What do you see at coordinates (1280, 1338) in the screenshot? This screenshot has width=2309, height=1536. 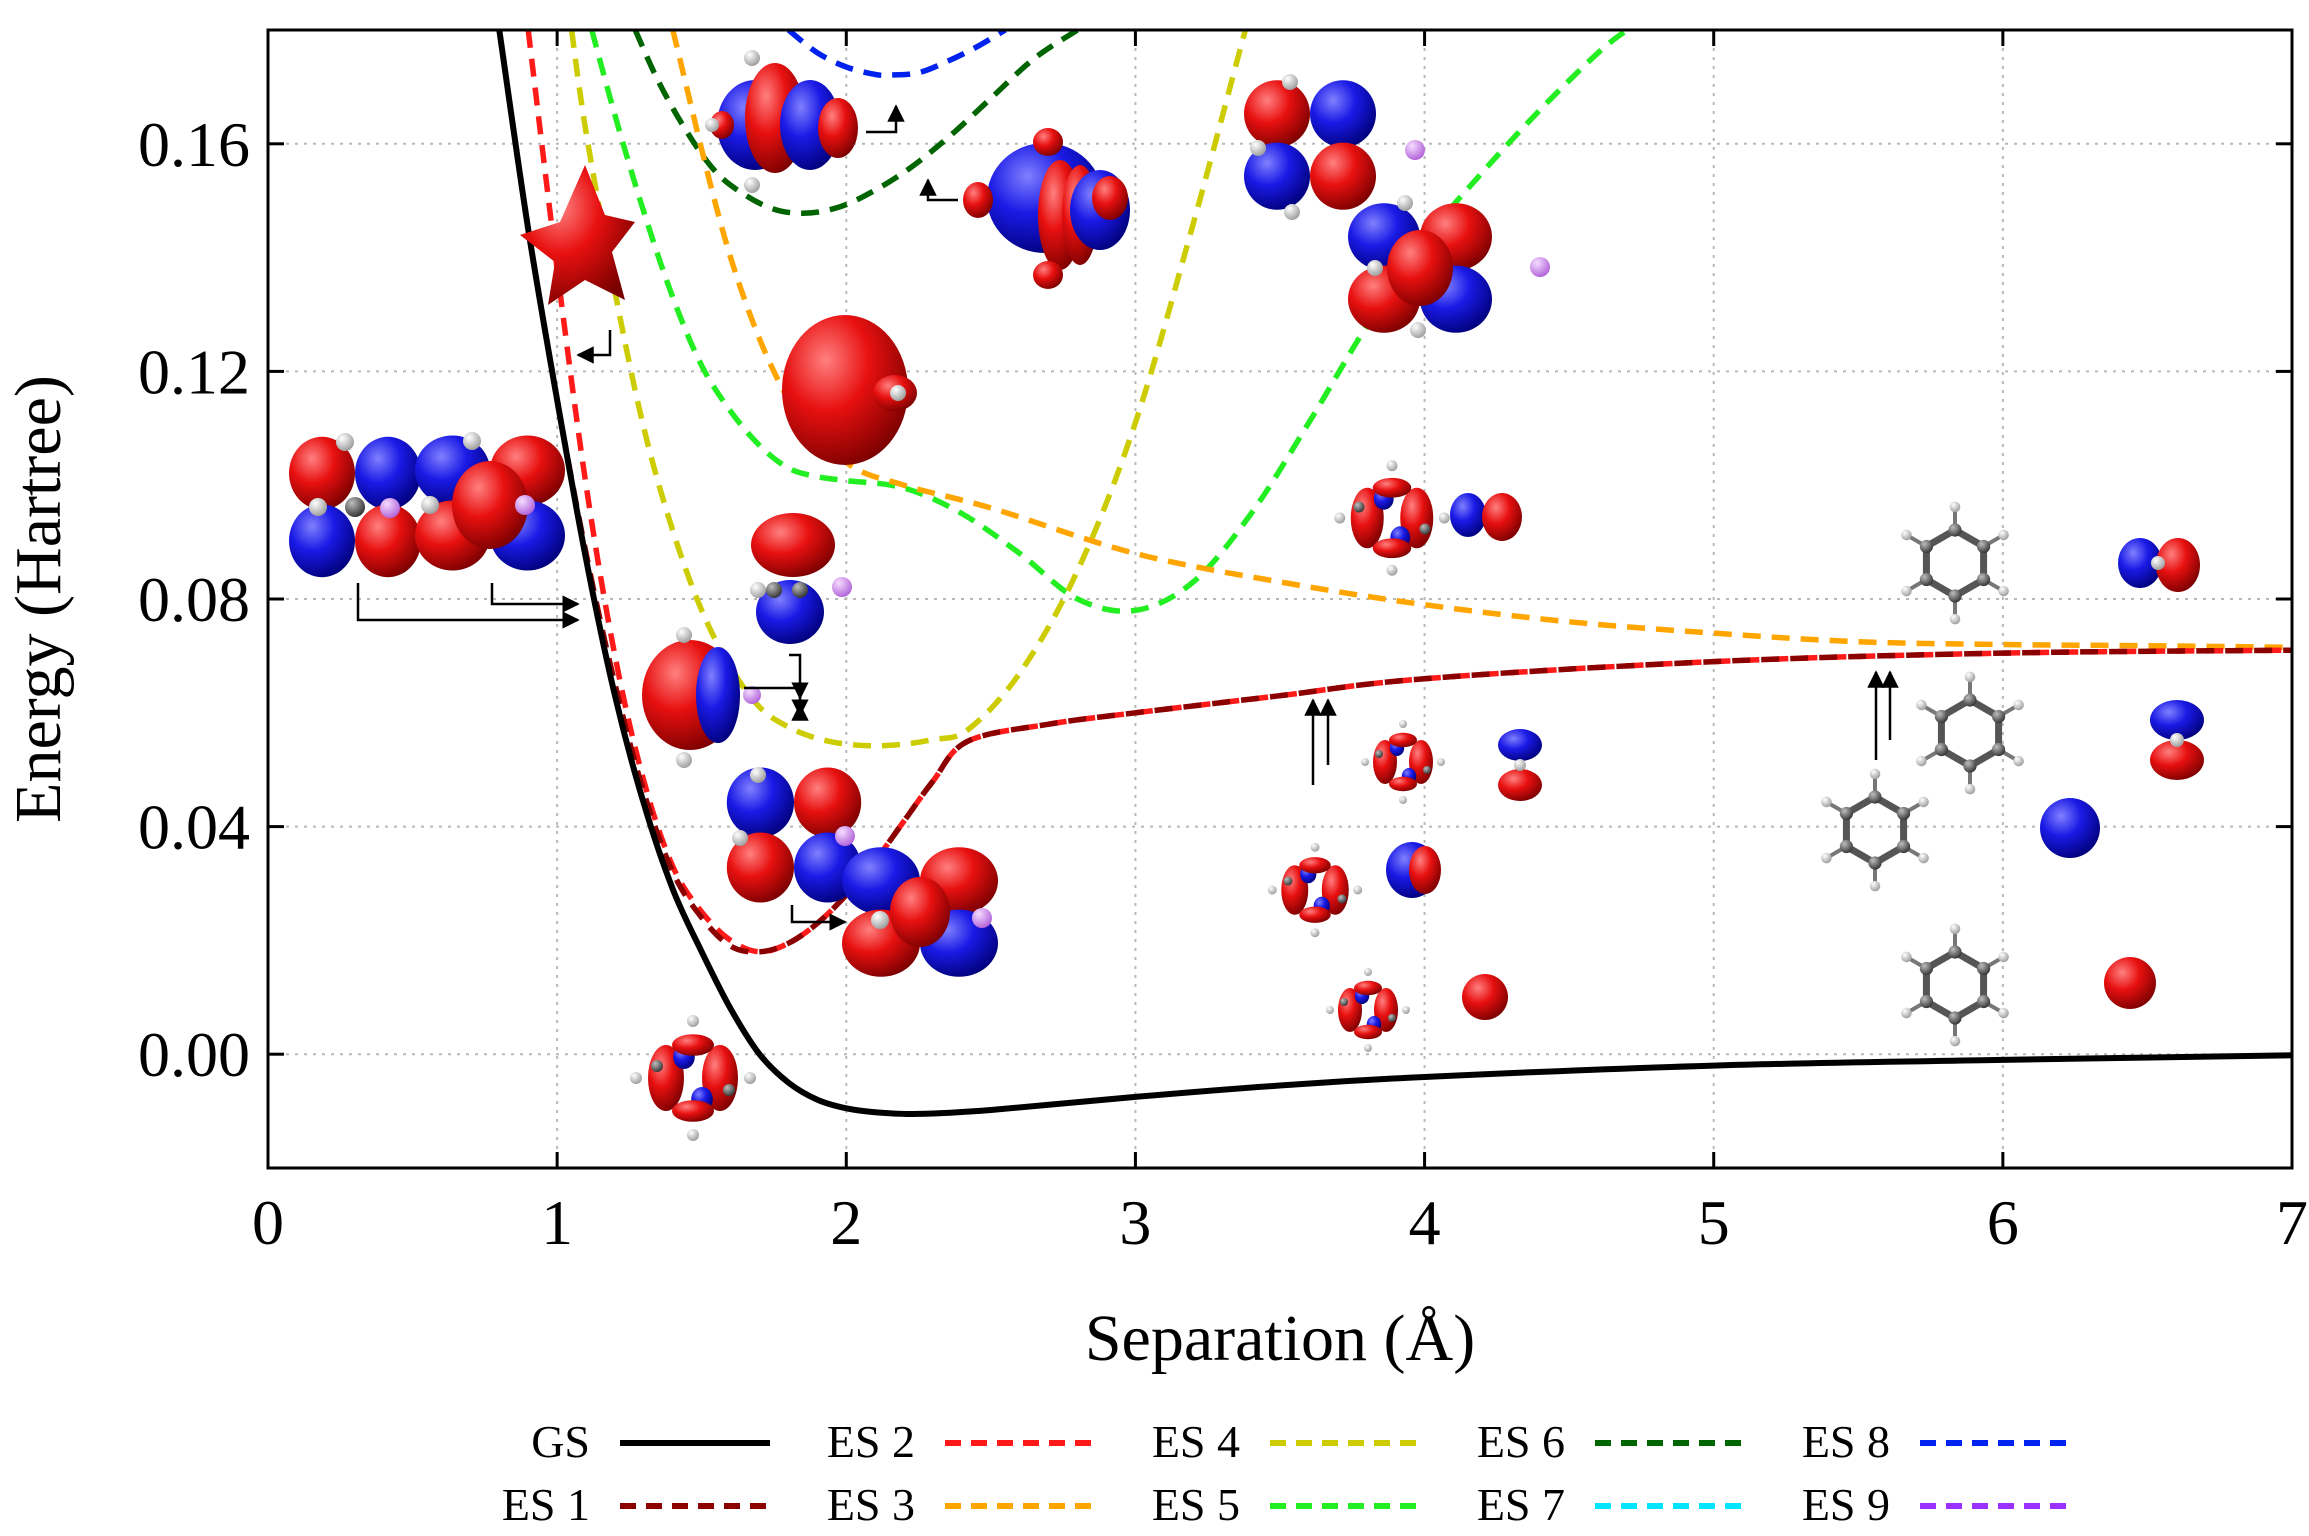 I see `x-axis-label: Separation (Å)` at bounding box center [1280, 1338].